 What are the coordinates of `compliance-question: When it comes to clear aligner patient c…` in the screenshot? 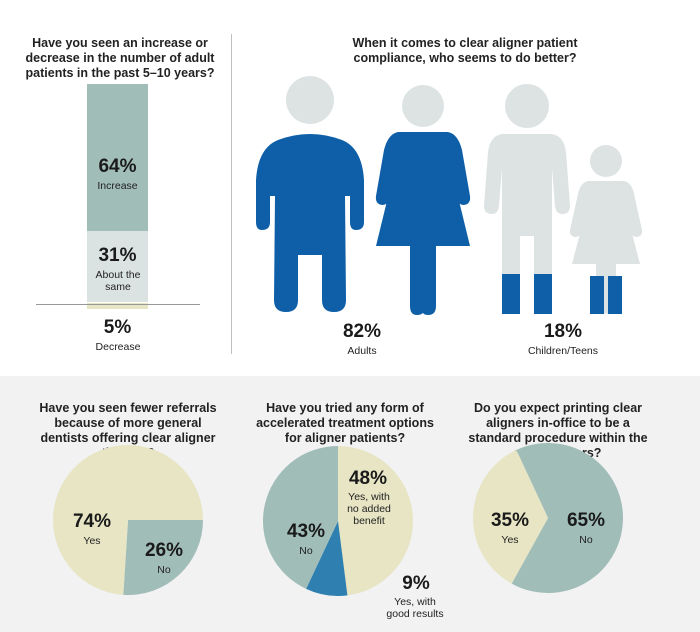 It's located at (465, 50).